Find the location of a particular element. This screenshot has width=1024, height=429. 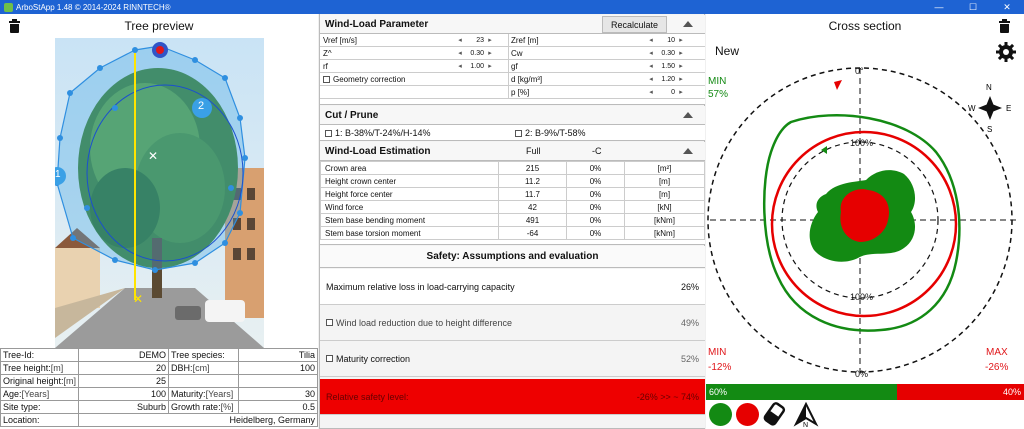

ring-100-bottom-label: 100% is located at coordinates (861, 297).